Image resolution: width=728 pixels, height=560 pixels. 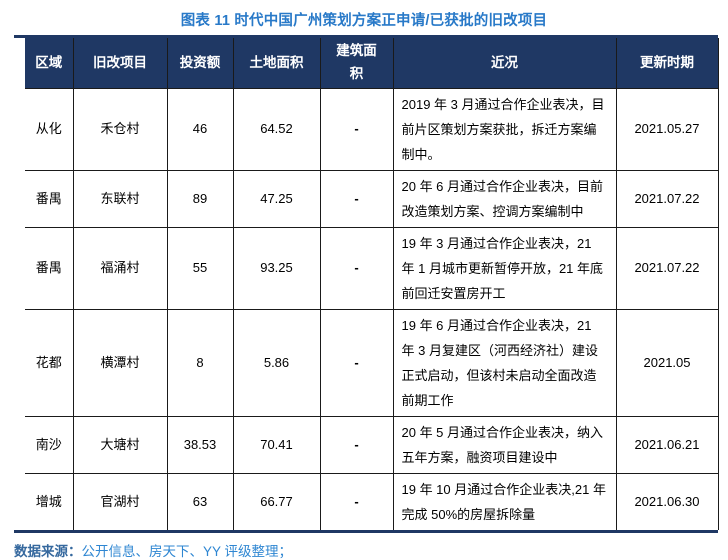 I want to click on cell-region: 增城, so click(x=49, y=501).